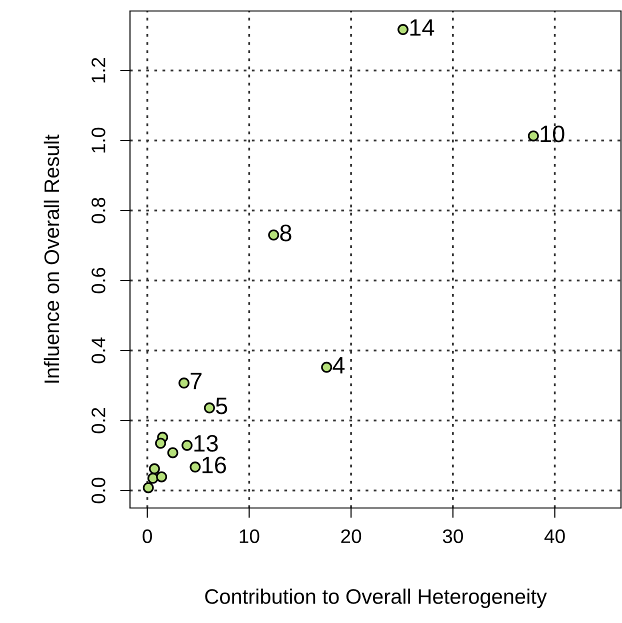  What do you see at coordinates (99, 211) in the screenshot?
I see `y-tick-label: 0.8` at bounding box center [99, 211].